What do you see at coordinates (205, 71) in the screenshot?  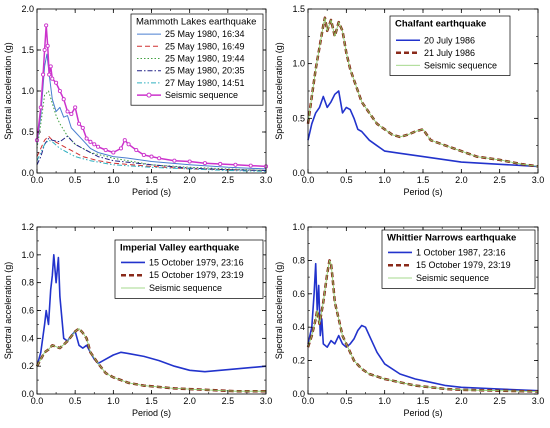 I see `legend-label: 25 May 1980, 20:35` at bounding box center [205, 71].